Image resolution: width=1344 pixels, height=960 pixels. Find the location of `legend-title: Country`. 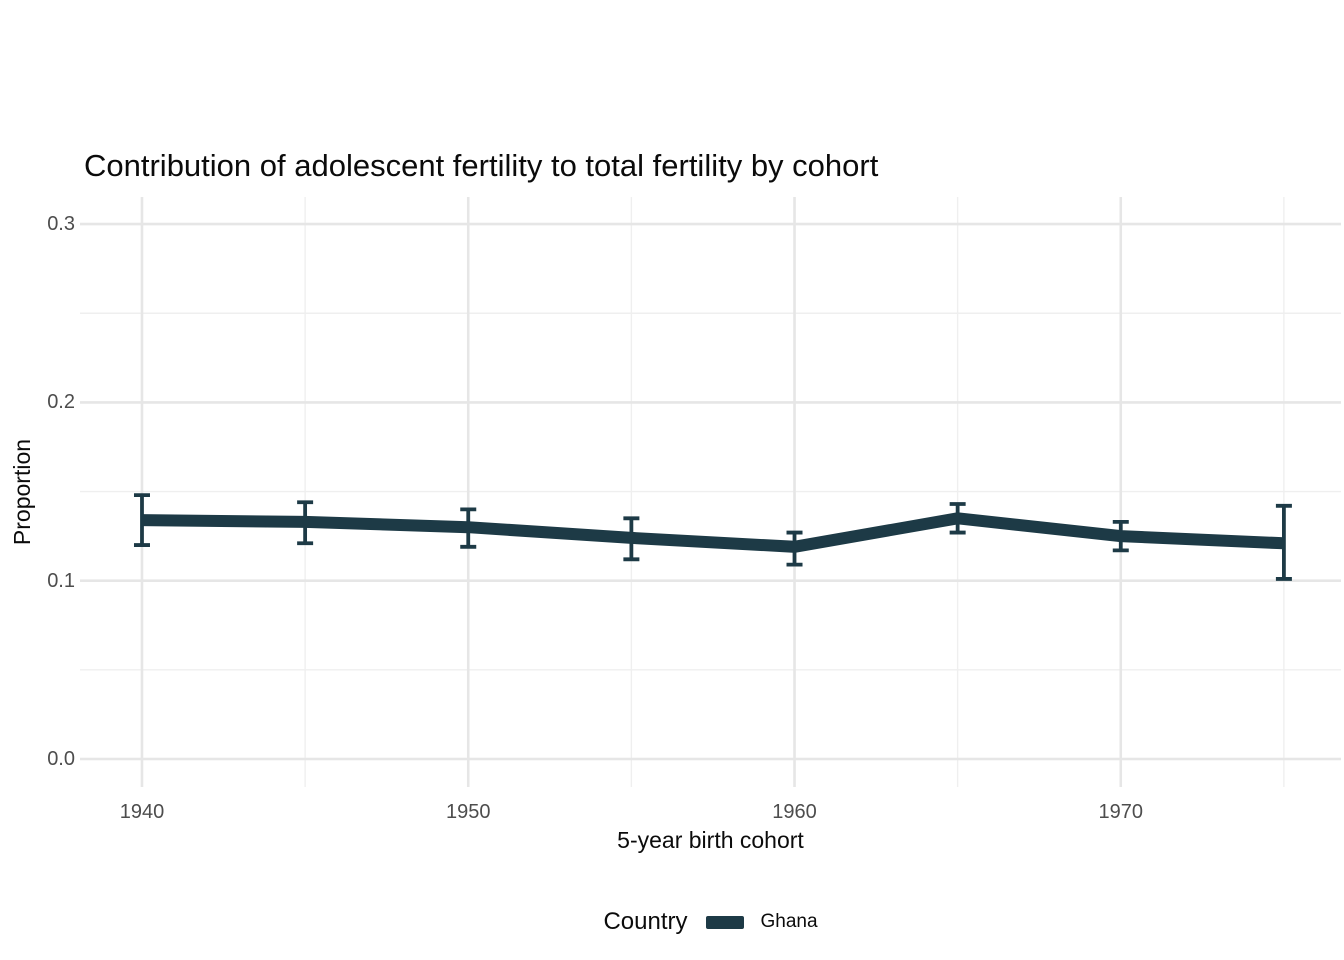

legend-title: Country is located at coordinates (645, 921).